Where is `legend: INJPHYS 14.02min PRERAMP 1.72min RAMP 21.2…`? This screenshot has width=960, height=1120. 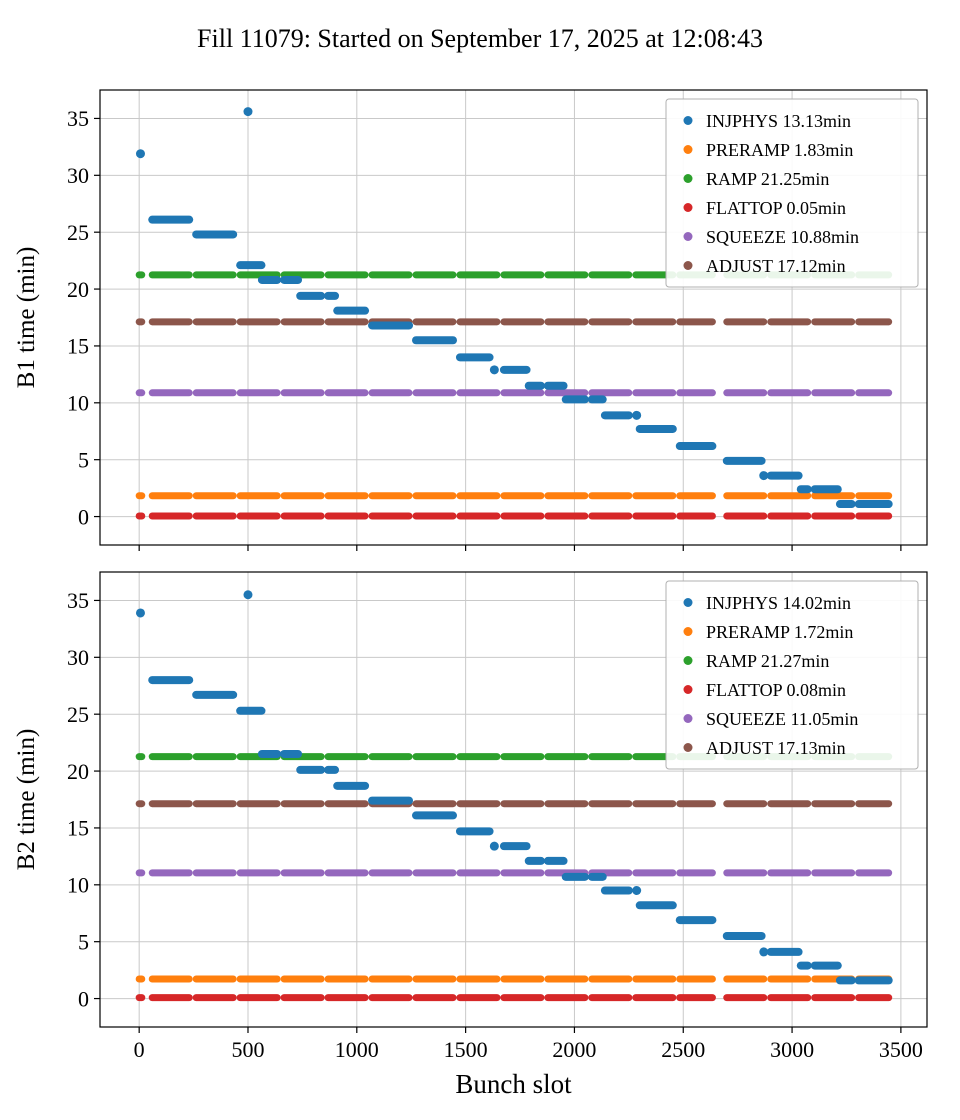 legend: INJPHYS 14.02min PRERAMP 1.72min RAMP 21.2… is located at coordinates (792, 675).